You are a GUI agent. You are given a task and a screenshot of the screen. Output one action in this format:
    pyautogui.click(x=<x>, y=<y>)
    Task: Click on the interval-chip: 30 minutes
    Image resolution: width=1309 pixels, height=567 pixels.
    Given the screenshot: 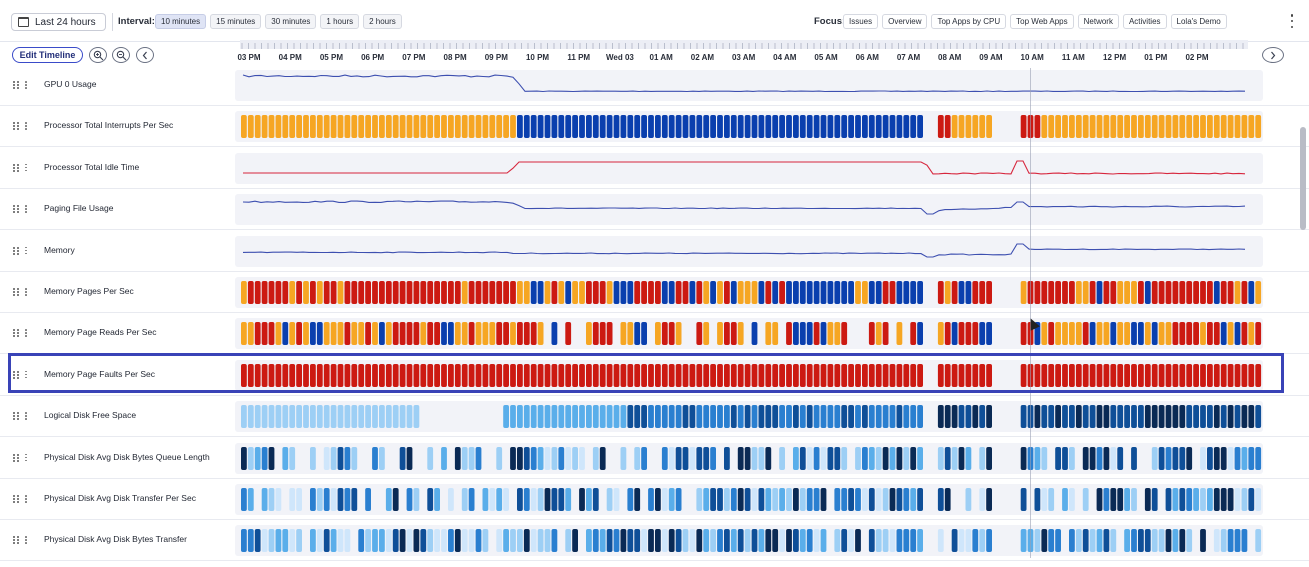 What is the action you would take?
    pyautogui.click(x=291, y=21)
    